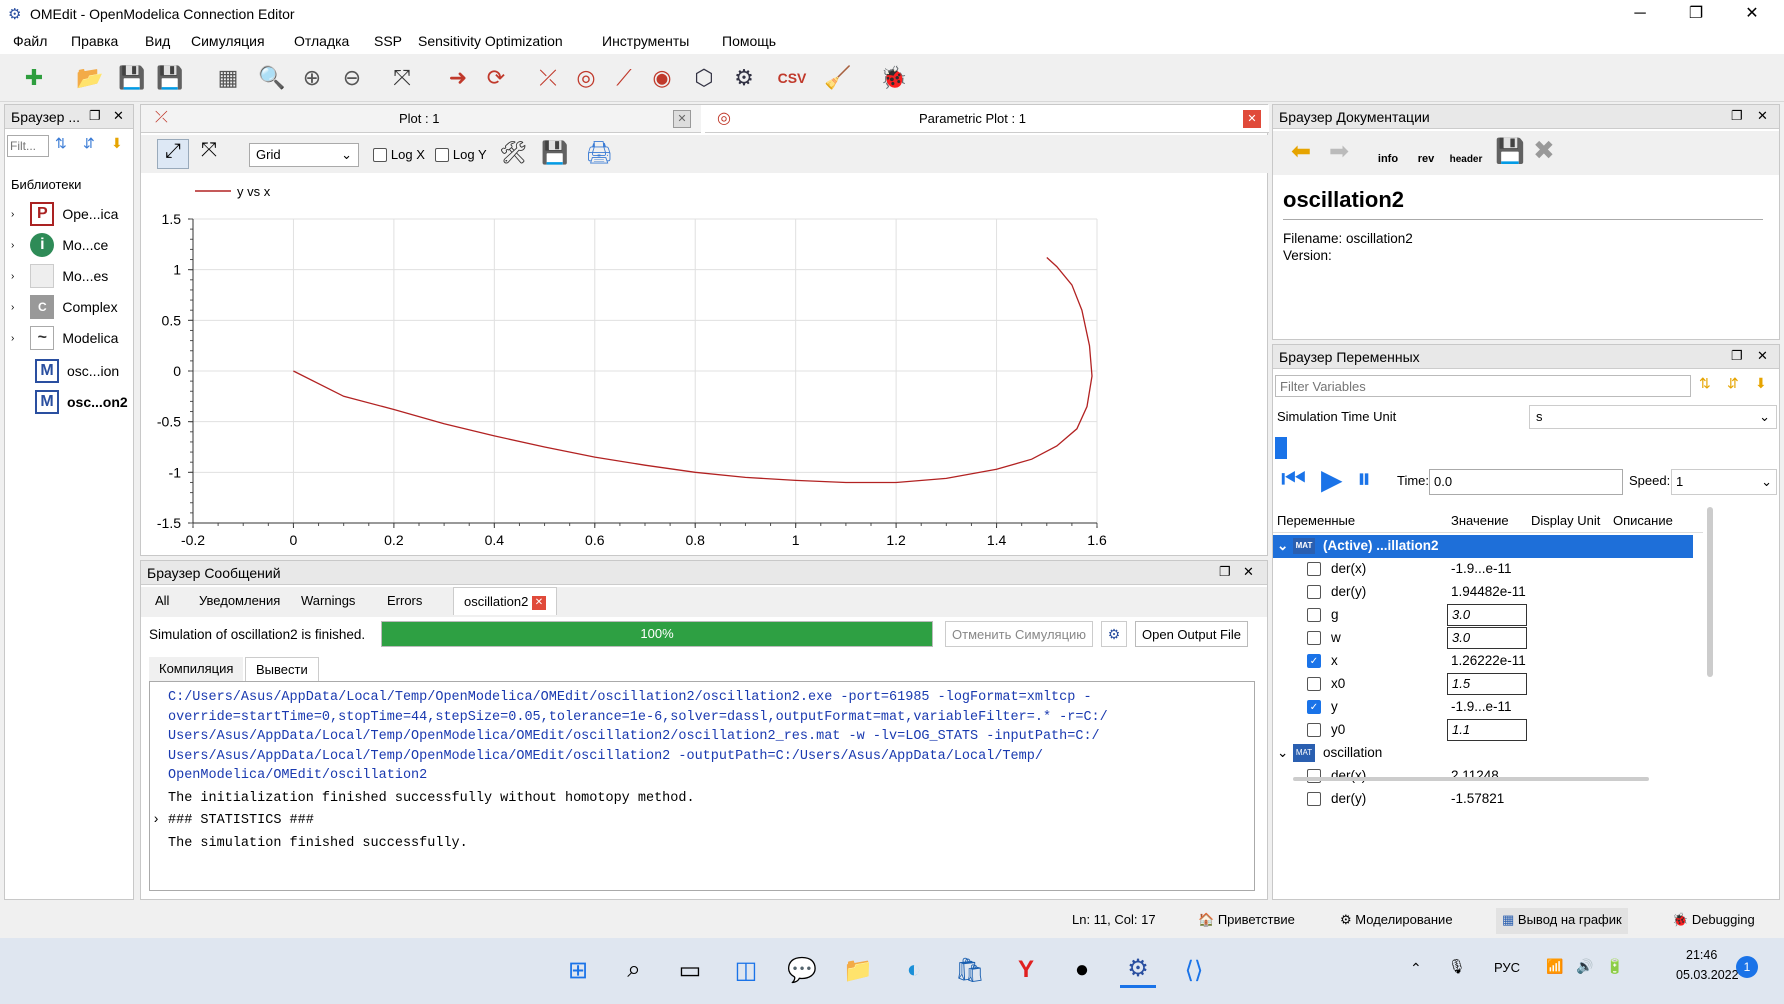 The width and height of the screenshot is (1784, 1004). What do you see at coordinates (1752, 13) in the screenshot?
I see `close-window-button: ✕` at bounding box center [1752, 13].